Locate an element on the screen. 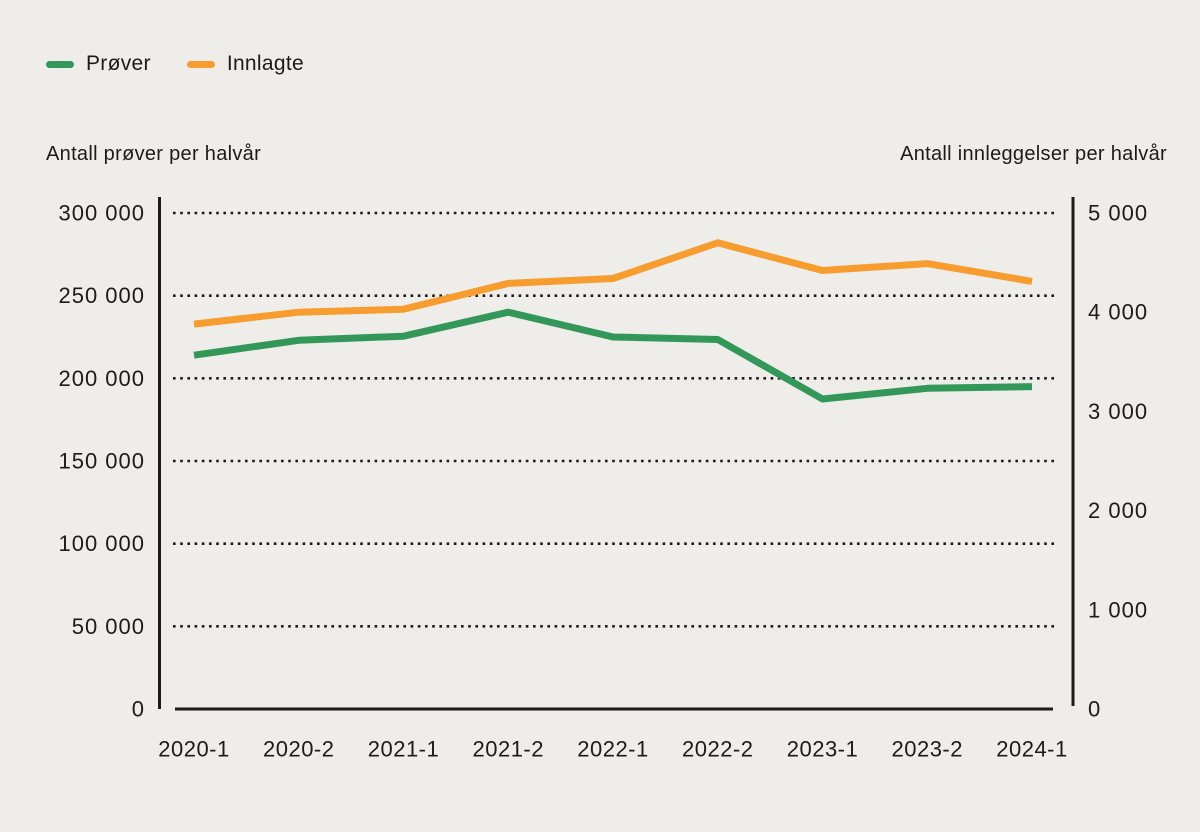  legend-swatch-innlagte is located at coordinates (200, 64).